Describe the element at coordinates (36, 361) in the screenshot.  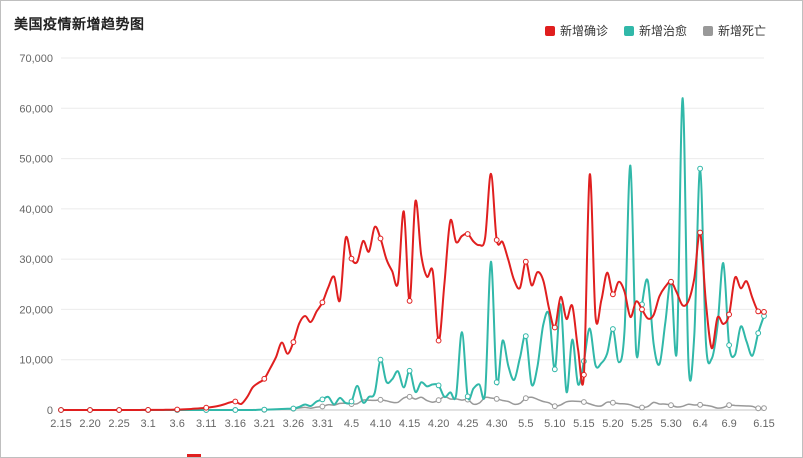
I see `y-axis-tick-label: 10,000` at that location.